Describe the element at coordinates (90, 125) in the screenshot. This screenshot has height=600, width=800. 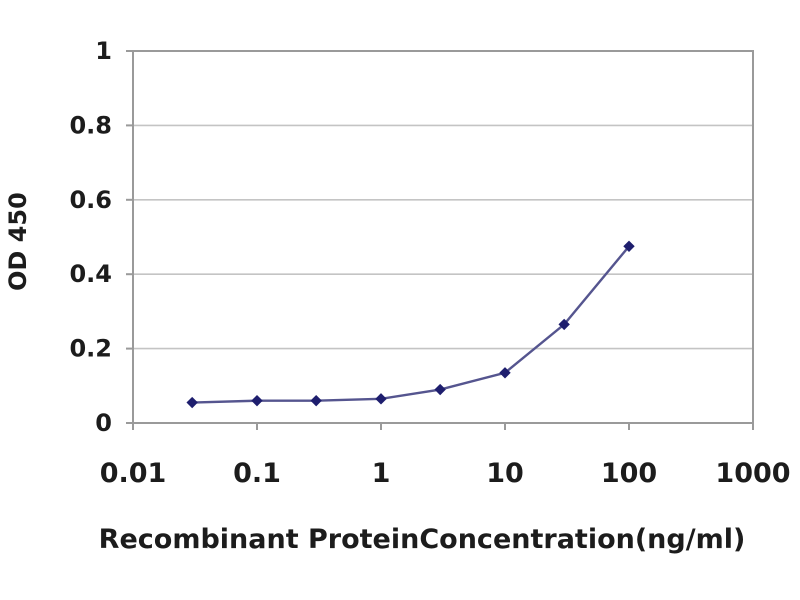
I see `y-tick-label: 0.8` at that location.